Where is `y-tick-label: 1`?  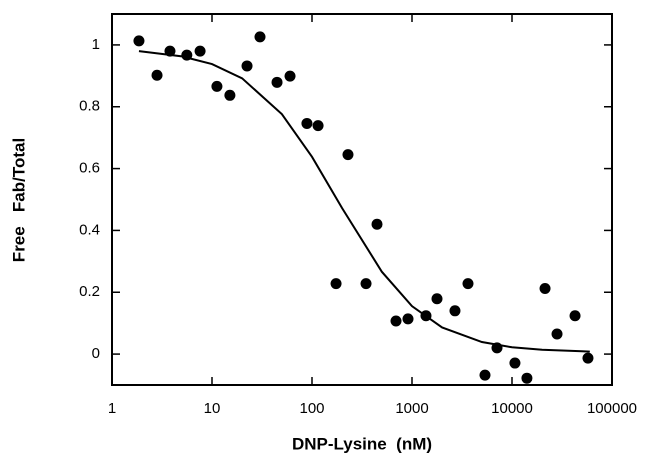 y-tick-label: 1 is located at coordinates (96, 44).